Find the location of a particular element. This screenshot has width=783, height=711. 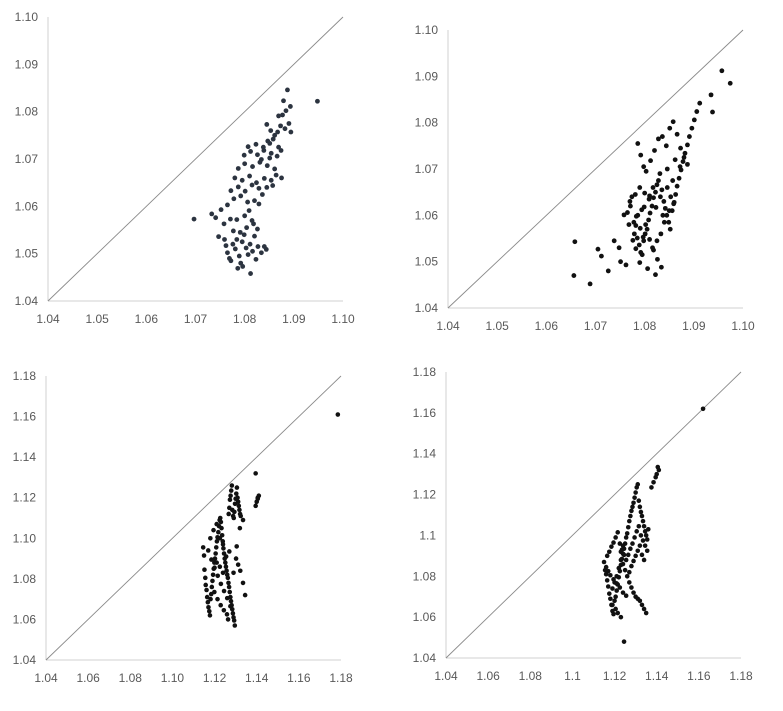

x-tick-label: 1.05 is located at coordinates (497, 326).